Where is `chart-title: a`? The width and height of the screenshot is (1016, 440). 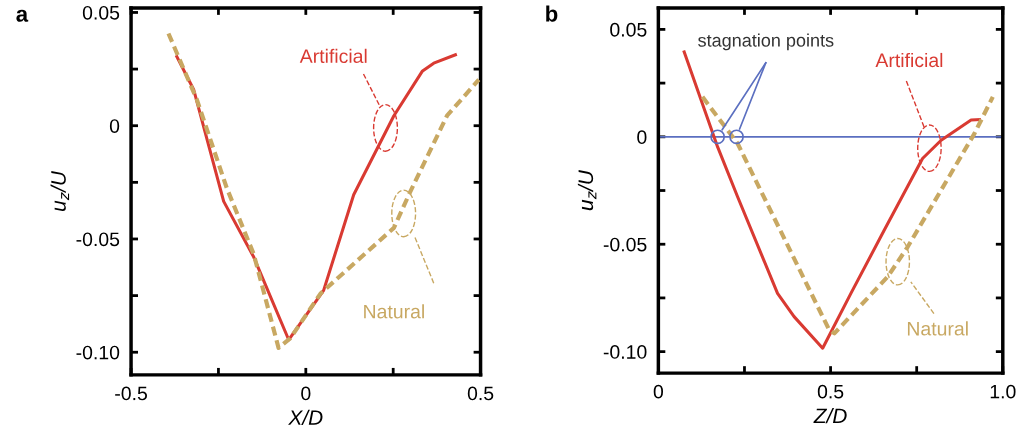
chart-title: a is located at coordinates (22, 15).